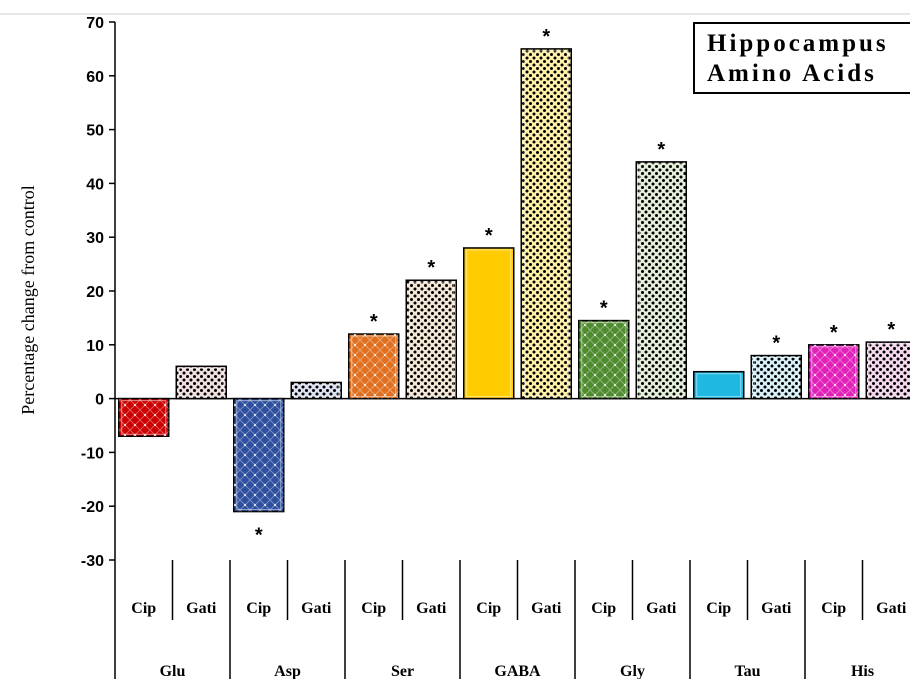 The image size is (910, 679). Describe the element at coordinates (801, 58) in the screenshot. I see `chart-title-box: Hippocampus Amino Acids` at that location.